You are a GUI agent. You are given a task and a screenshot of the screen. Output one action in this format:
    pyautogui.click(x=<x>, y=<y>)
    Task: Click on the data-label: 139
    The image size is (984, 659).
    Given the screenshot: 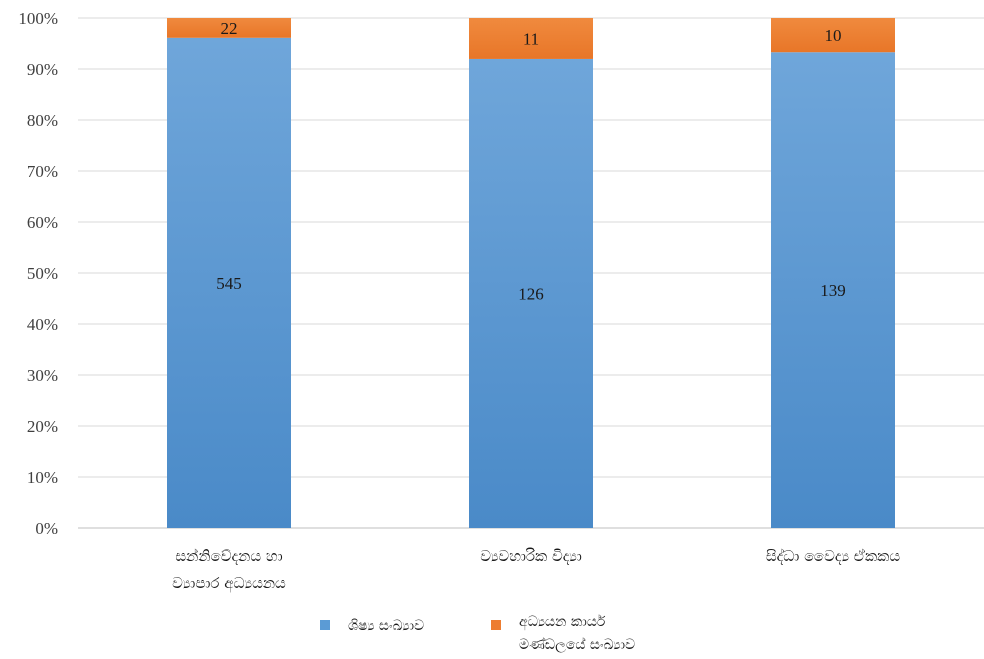 What is the action you would take?
    pyautogui.click(x=833, y=290)
    